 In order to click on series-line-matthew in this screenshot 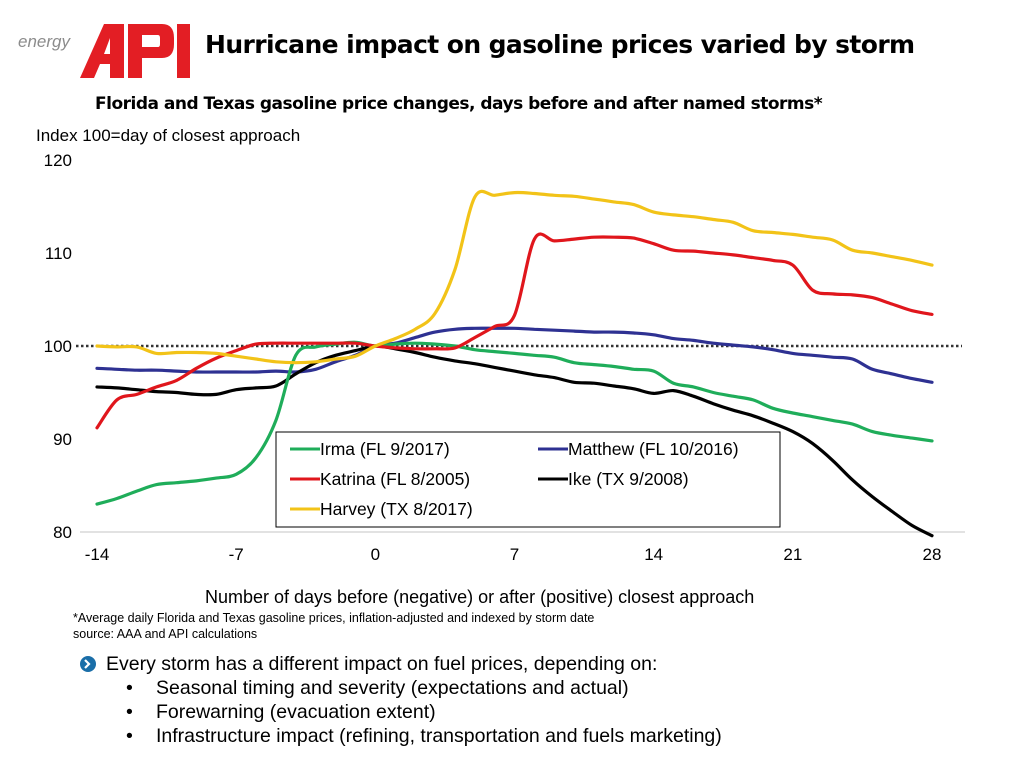, I will do `click(514, 355)`.